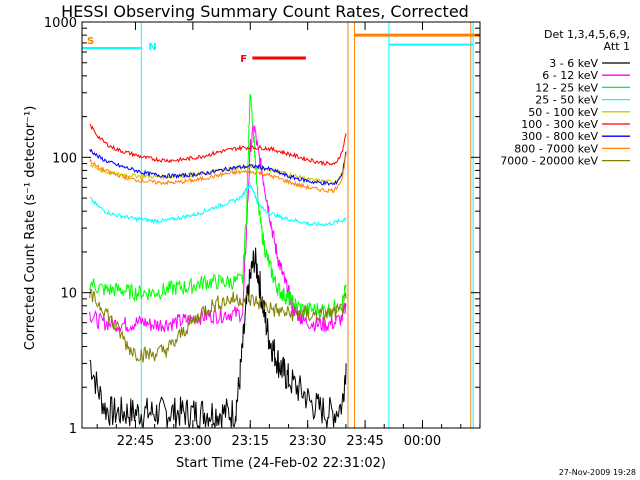 This screenshot has height=480, width=640. What do you see at coordinates (243, 59) in the screenshot?
I see `flag-label-F: F` at bounding box center [243, 59].